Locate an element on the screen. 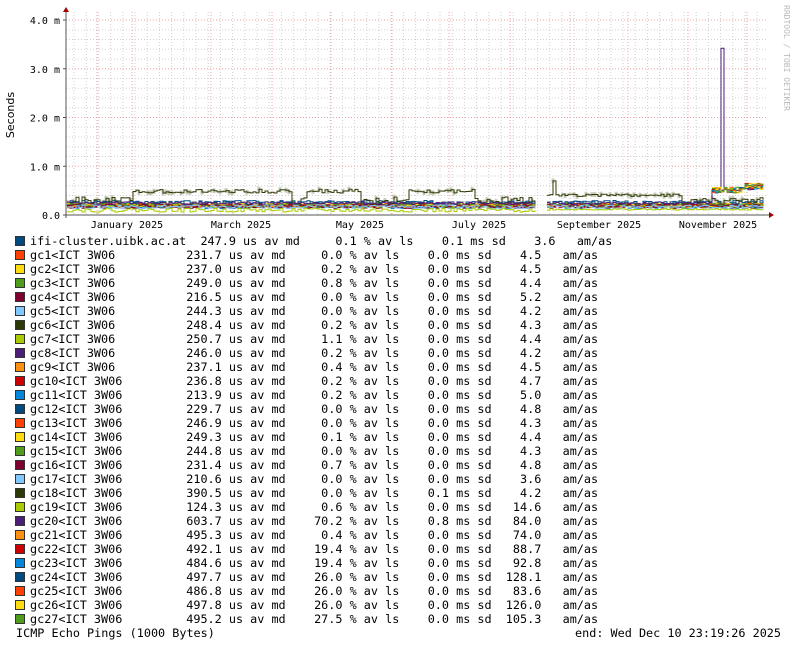 The width and height of the screenshot is (797, 647). series-line-gc18 is located at coordinates (415, 192).